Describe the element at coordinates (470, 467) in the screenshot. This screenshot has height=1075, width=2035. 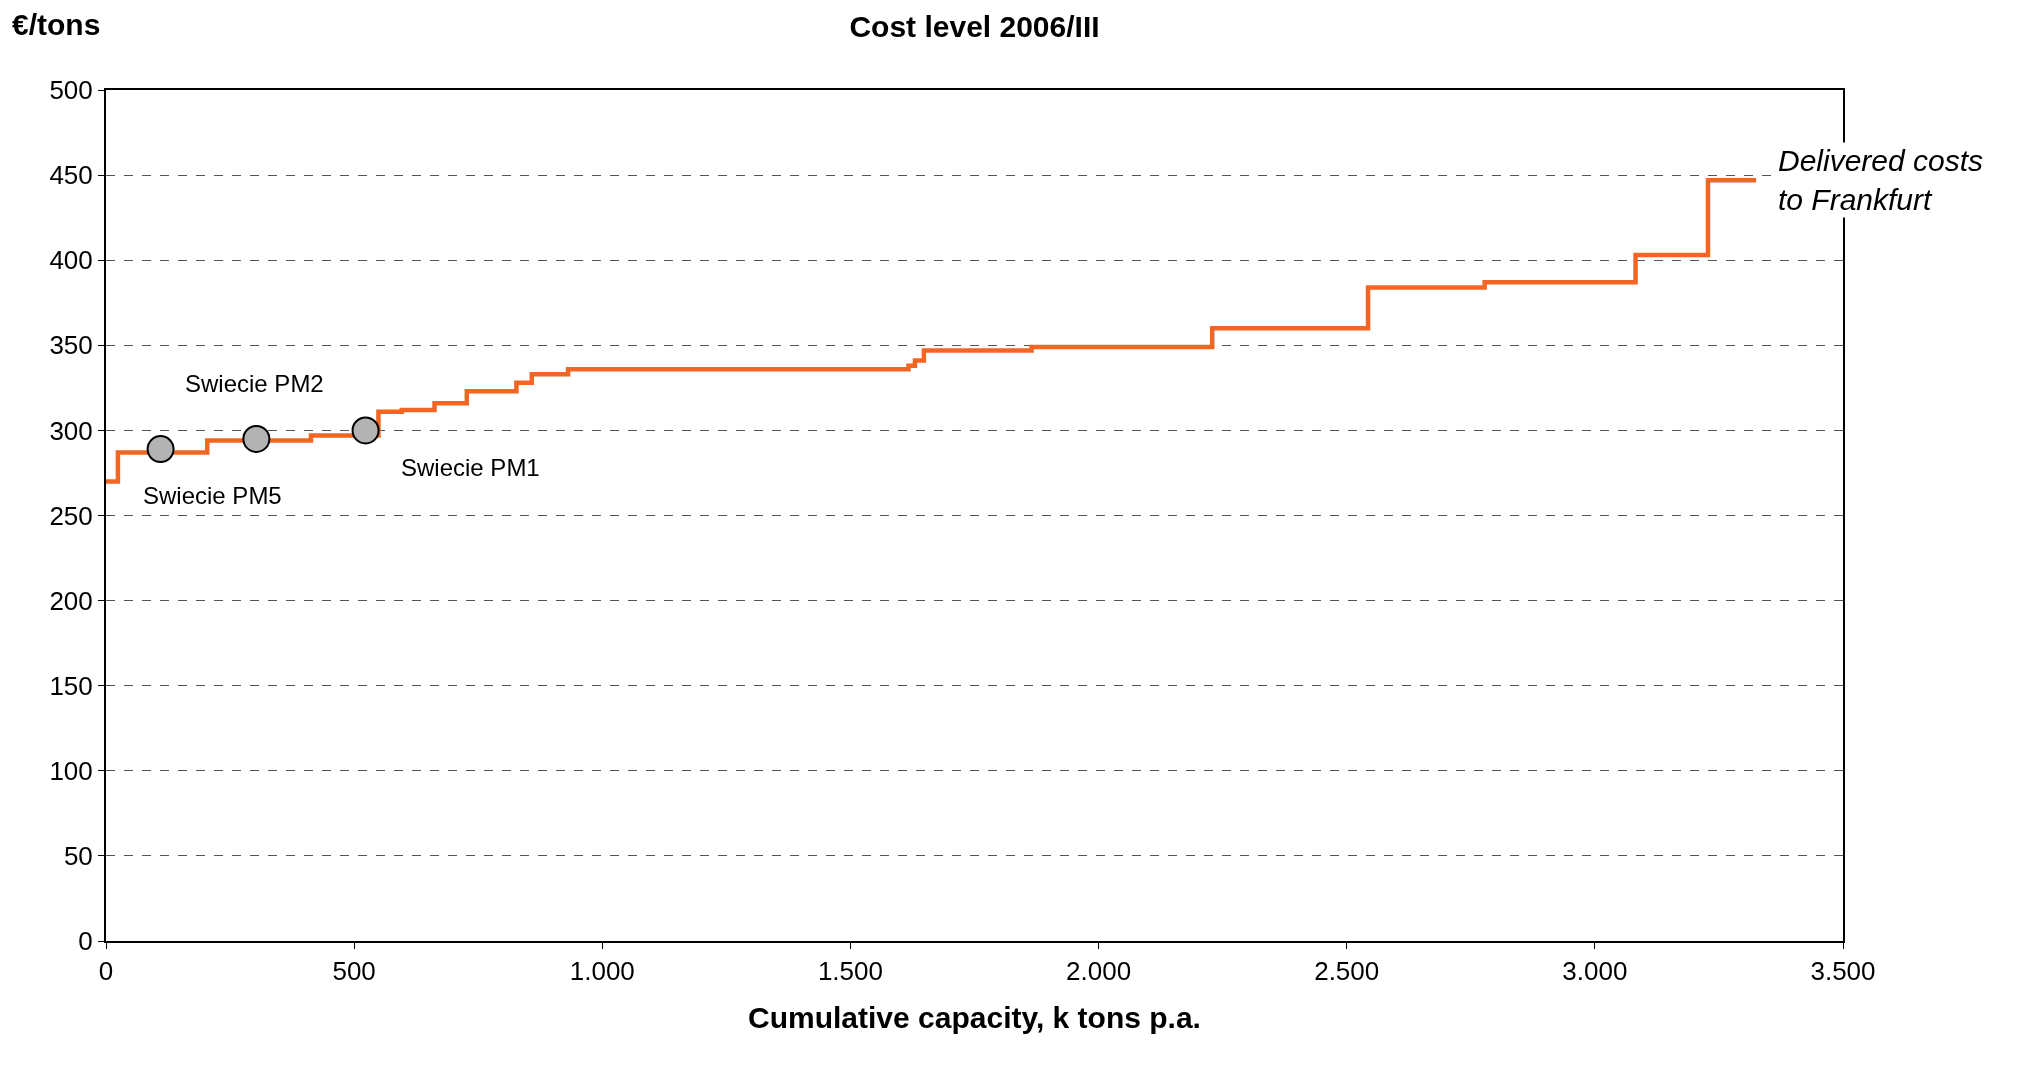
I see `annotation: Swiecie PM1` at that location.